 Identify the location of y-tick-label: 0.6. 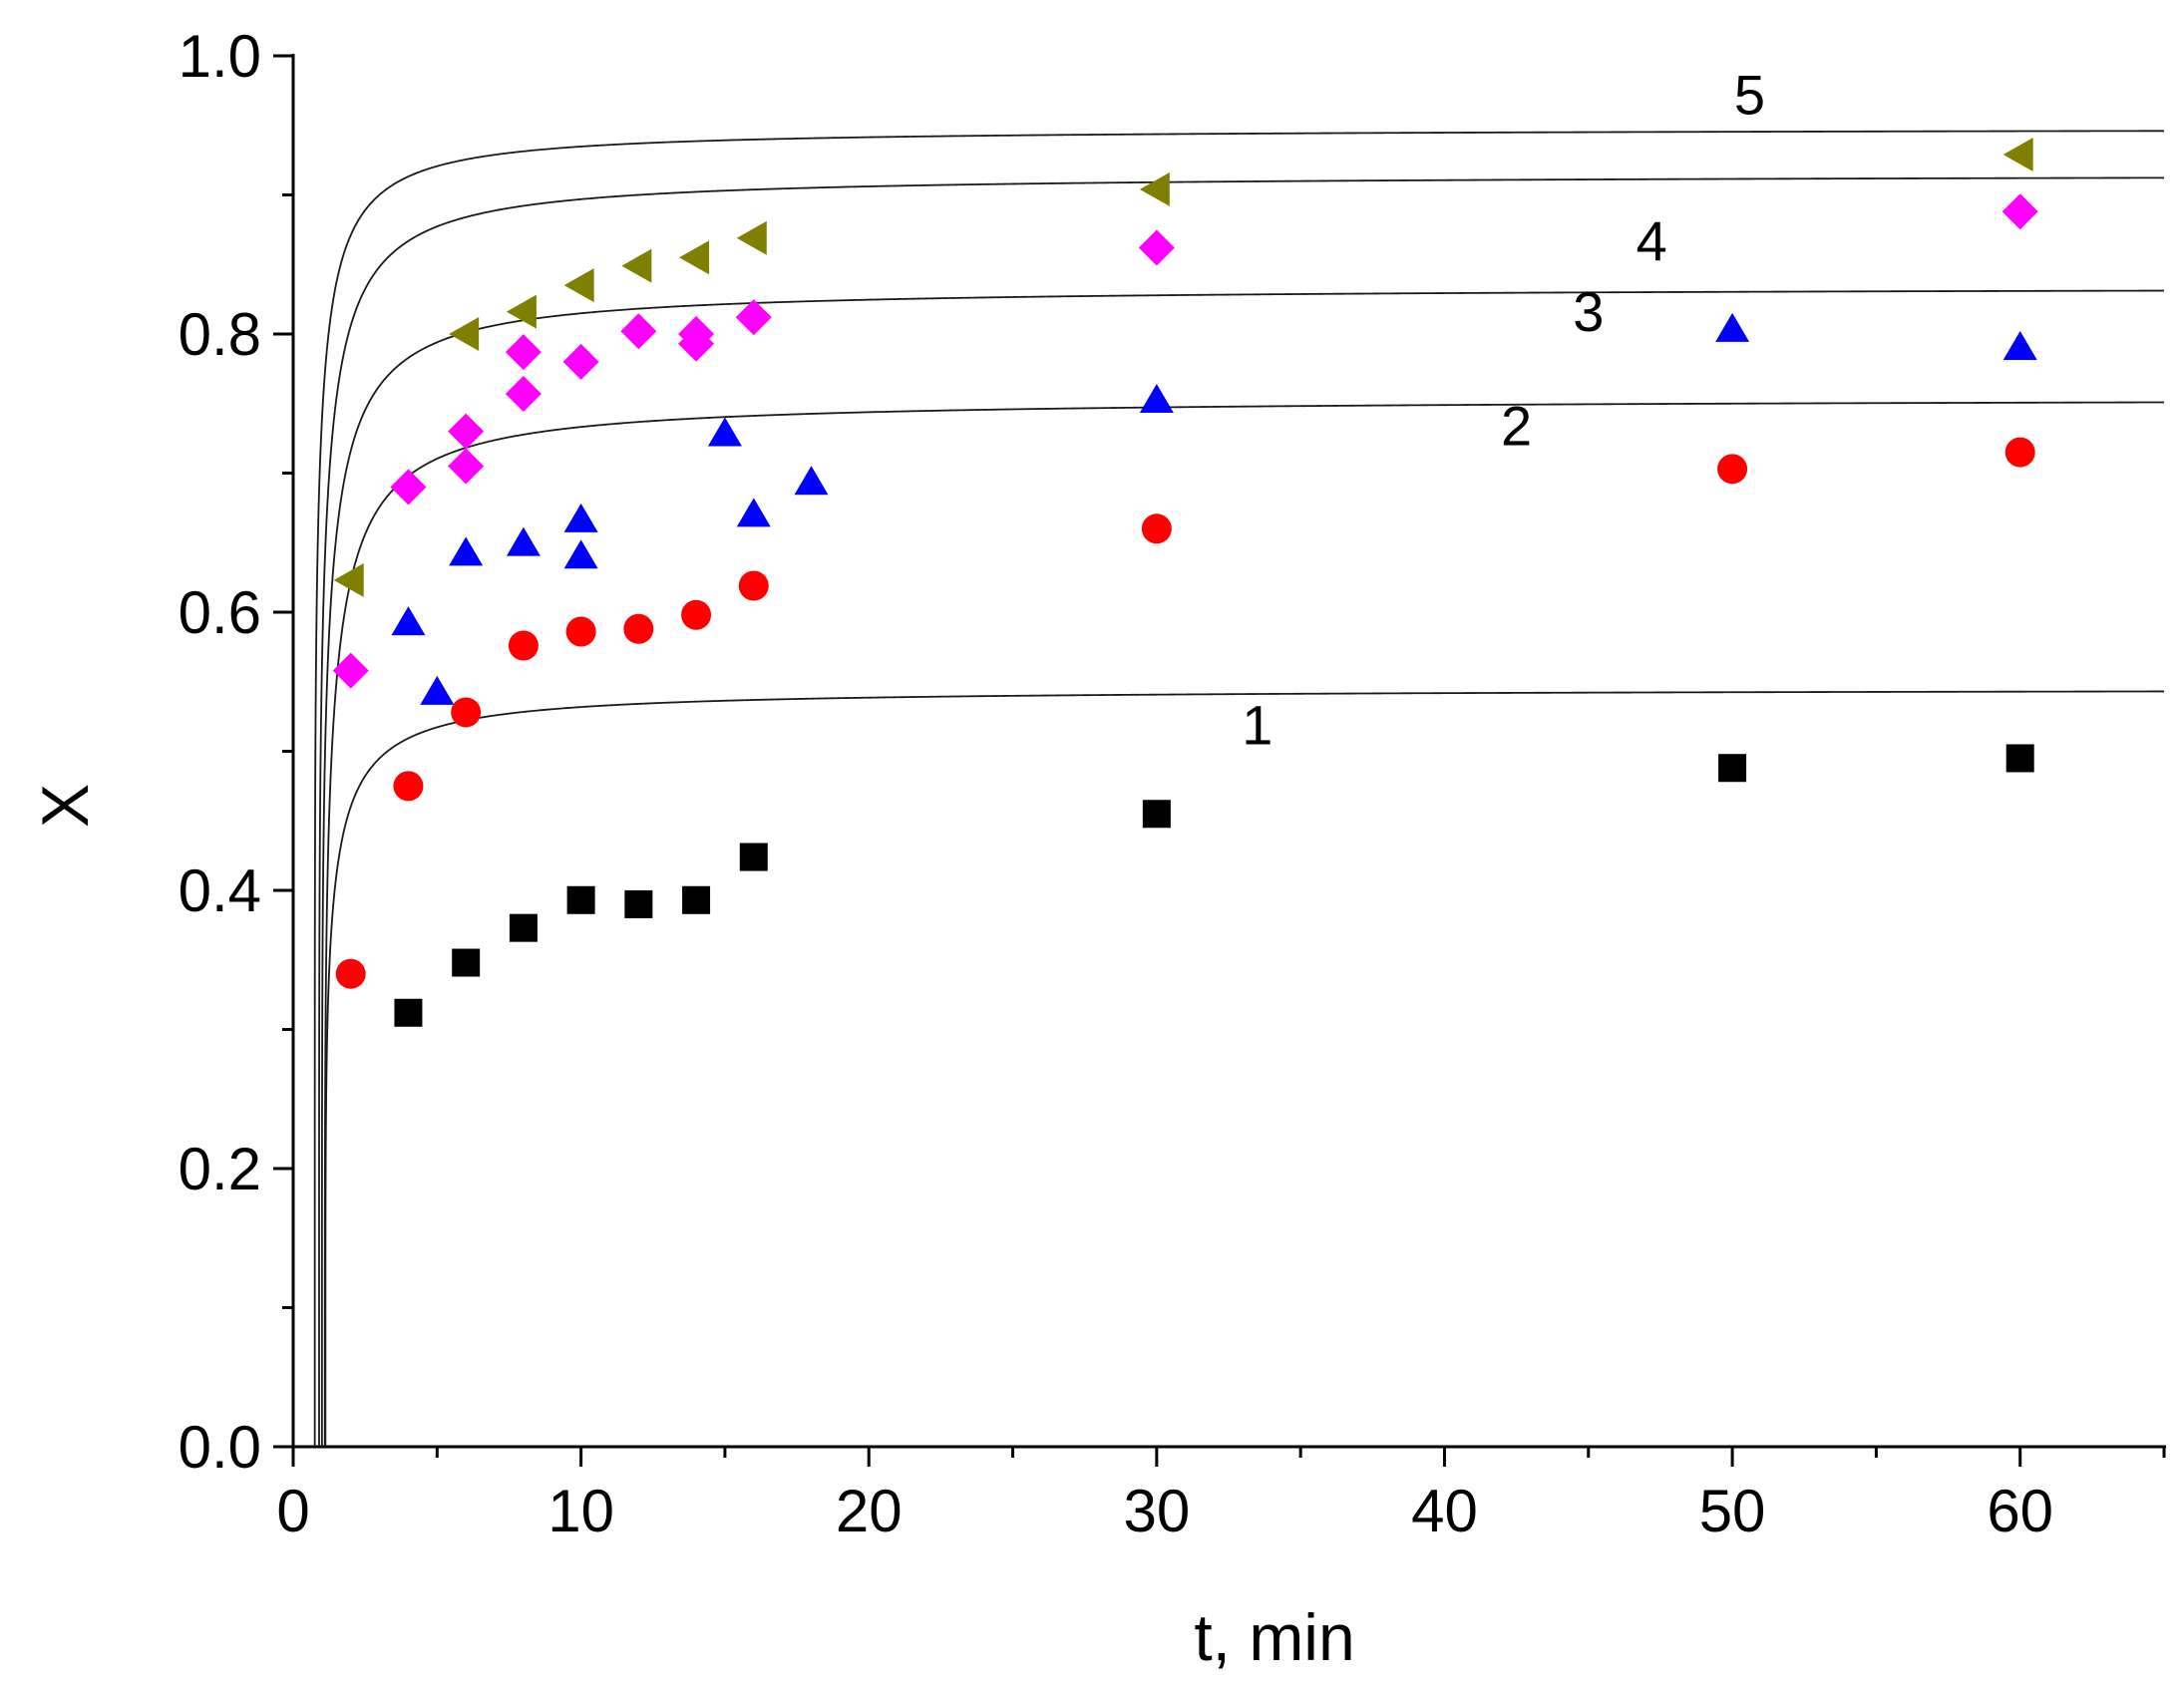
(220, 613).